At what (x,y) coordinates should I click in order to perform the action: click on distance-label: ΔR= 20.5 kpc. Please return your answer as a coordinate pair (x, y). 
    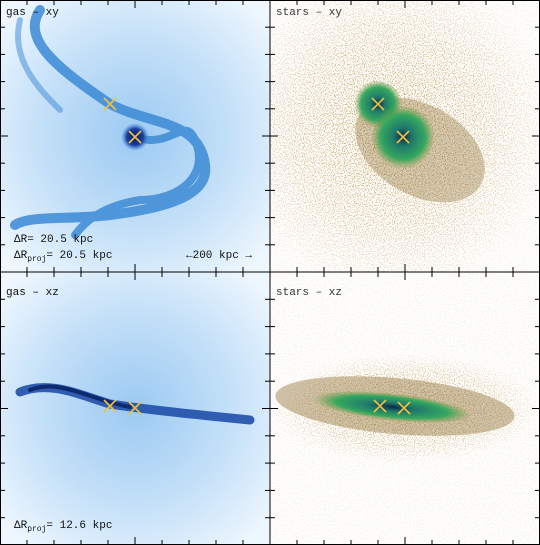
    Looking at the image, I should click on (53, 240).